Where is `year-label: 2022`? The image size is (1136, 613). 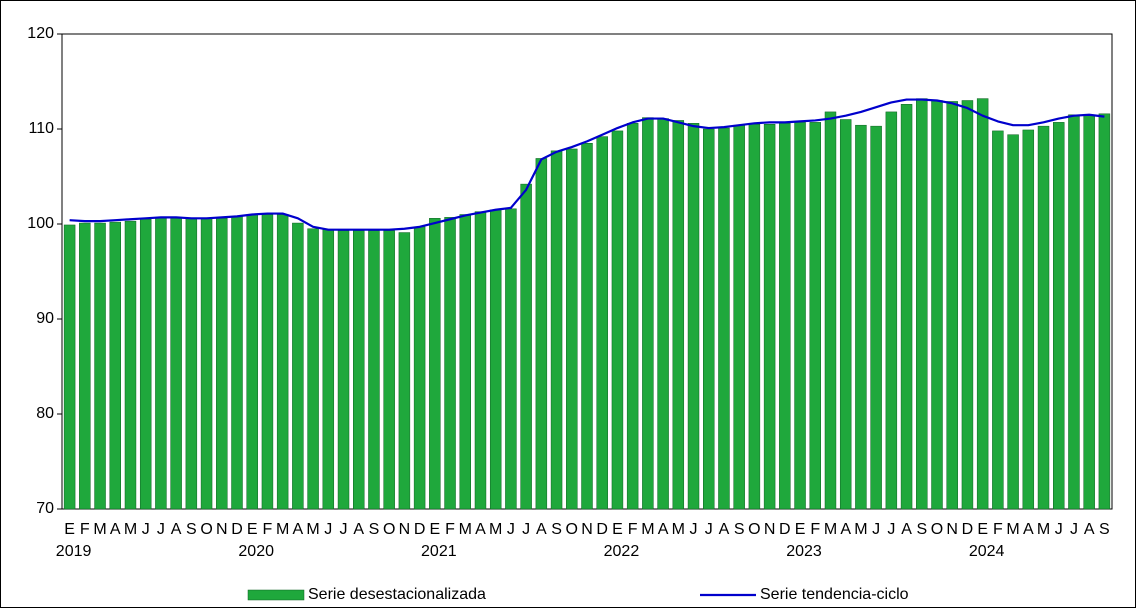
year-label: 2022 is located at coordinates (622, 551).